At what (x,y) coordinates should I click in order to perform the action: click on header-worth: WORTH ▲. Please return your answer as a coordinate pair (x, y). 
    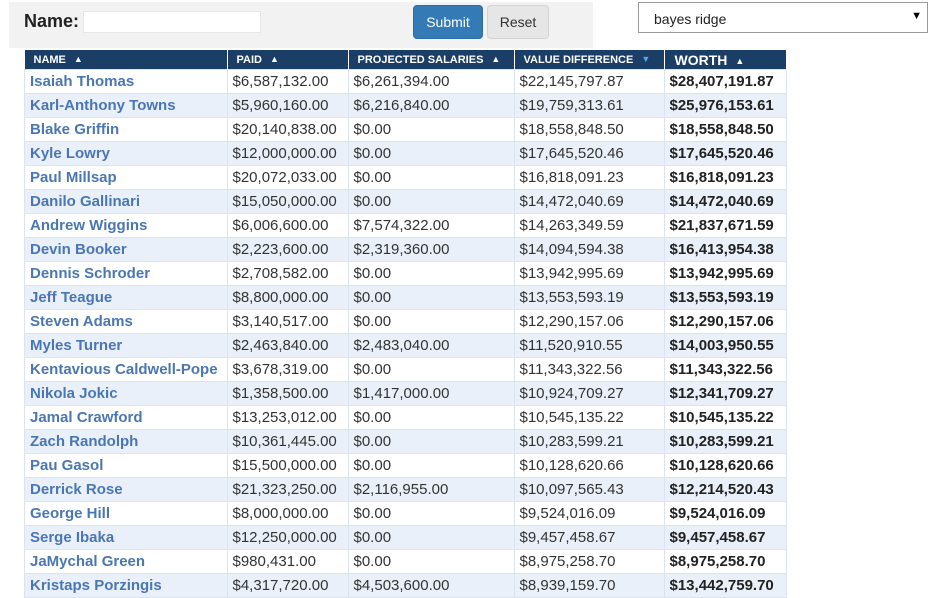
    Looking at the image, I should click on (725, 60).